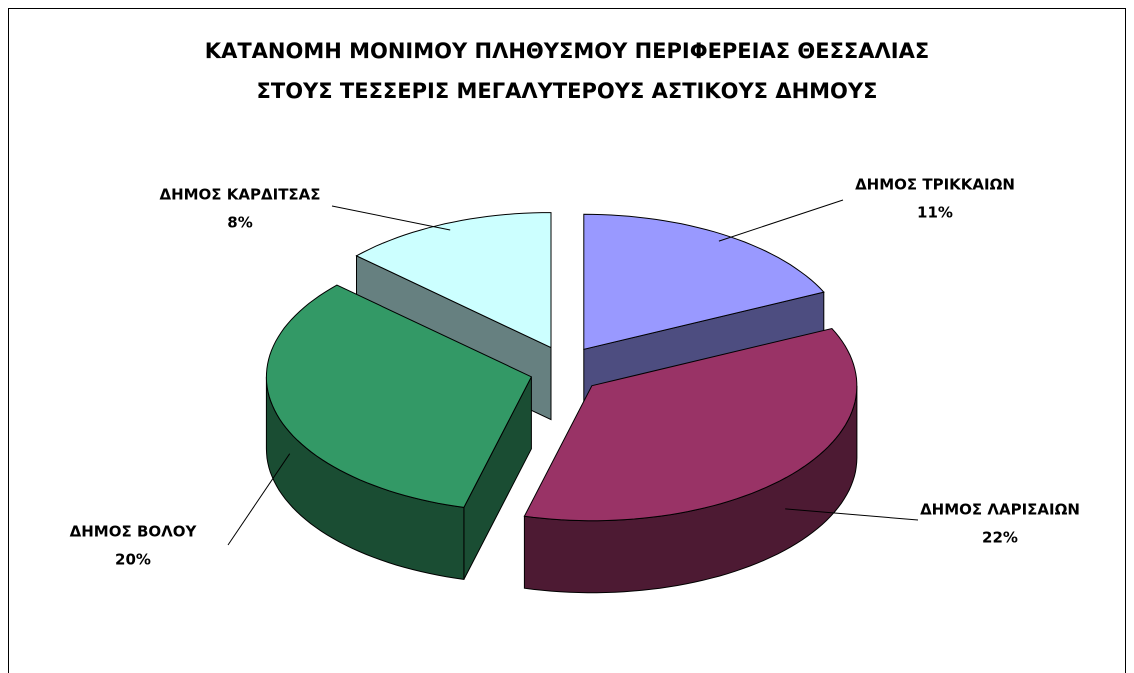 The image size is (1134, 673). What do you see at coordinates (935, 185) in the screenshot?
I see `data-label-name: ΔΗΜΟΣ ΤΡΙΚΚΑΙΩΝ` at bounding box center [935, 185].